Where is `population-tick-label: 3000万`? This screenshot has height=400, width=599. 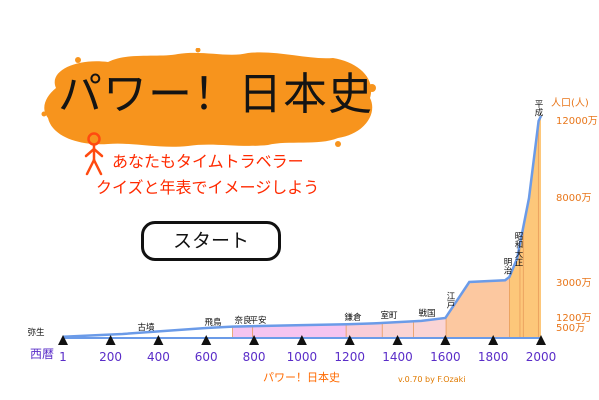 population-tick-label: 3000万 is located at coordinates (573, 283).